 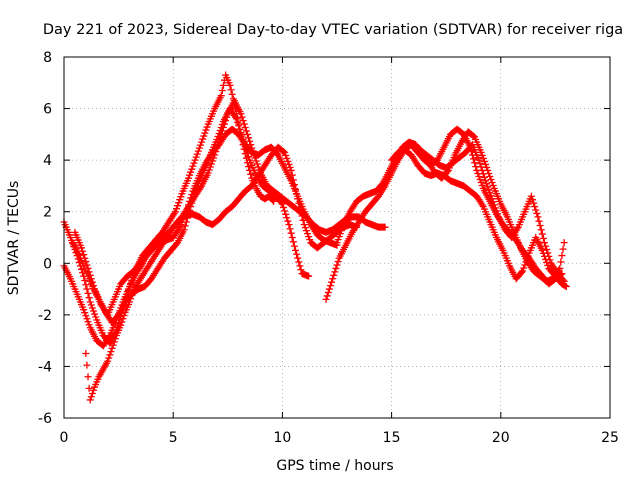 I want to click on y-tick-label: 6, so click(x=47, y=110).